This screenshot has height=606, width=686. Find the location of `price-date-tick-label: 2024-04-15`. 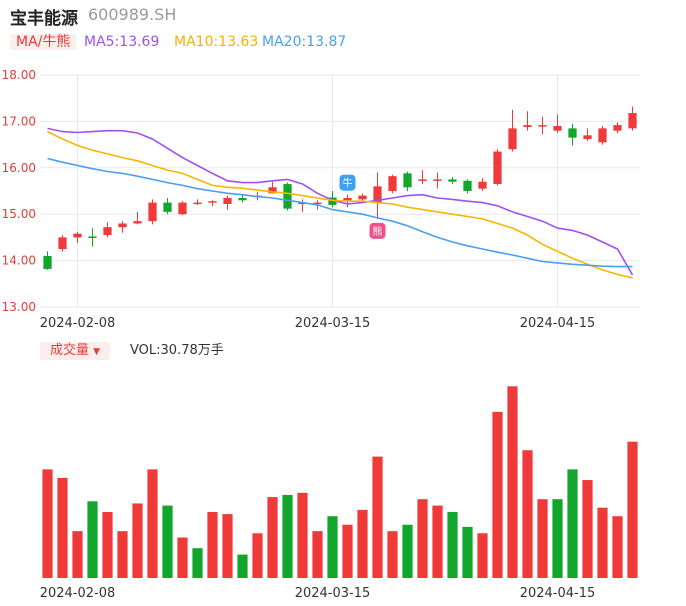

price-date-tick-label: 2024-04-15 is located at coordinates (558, 323).